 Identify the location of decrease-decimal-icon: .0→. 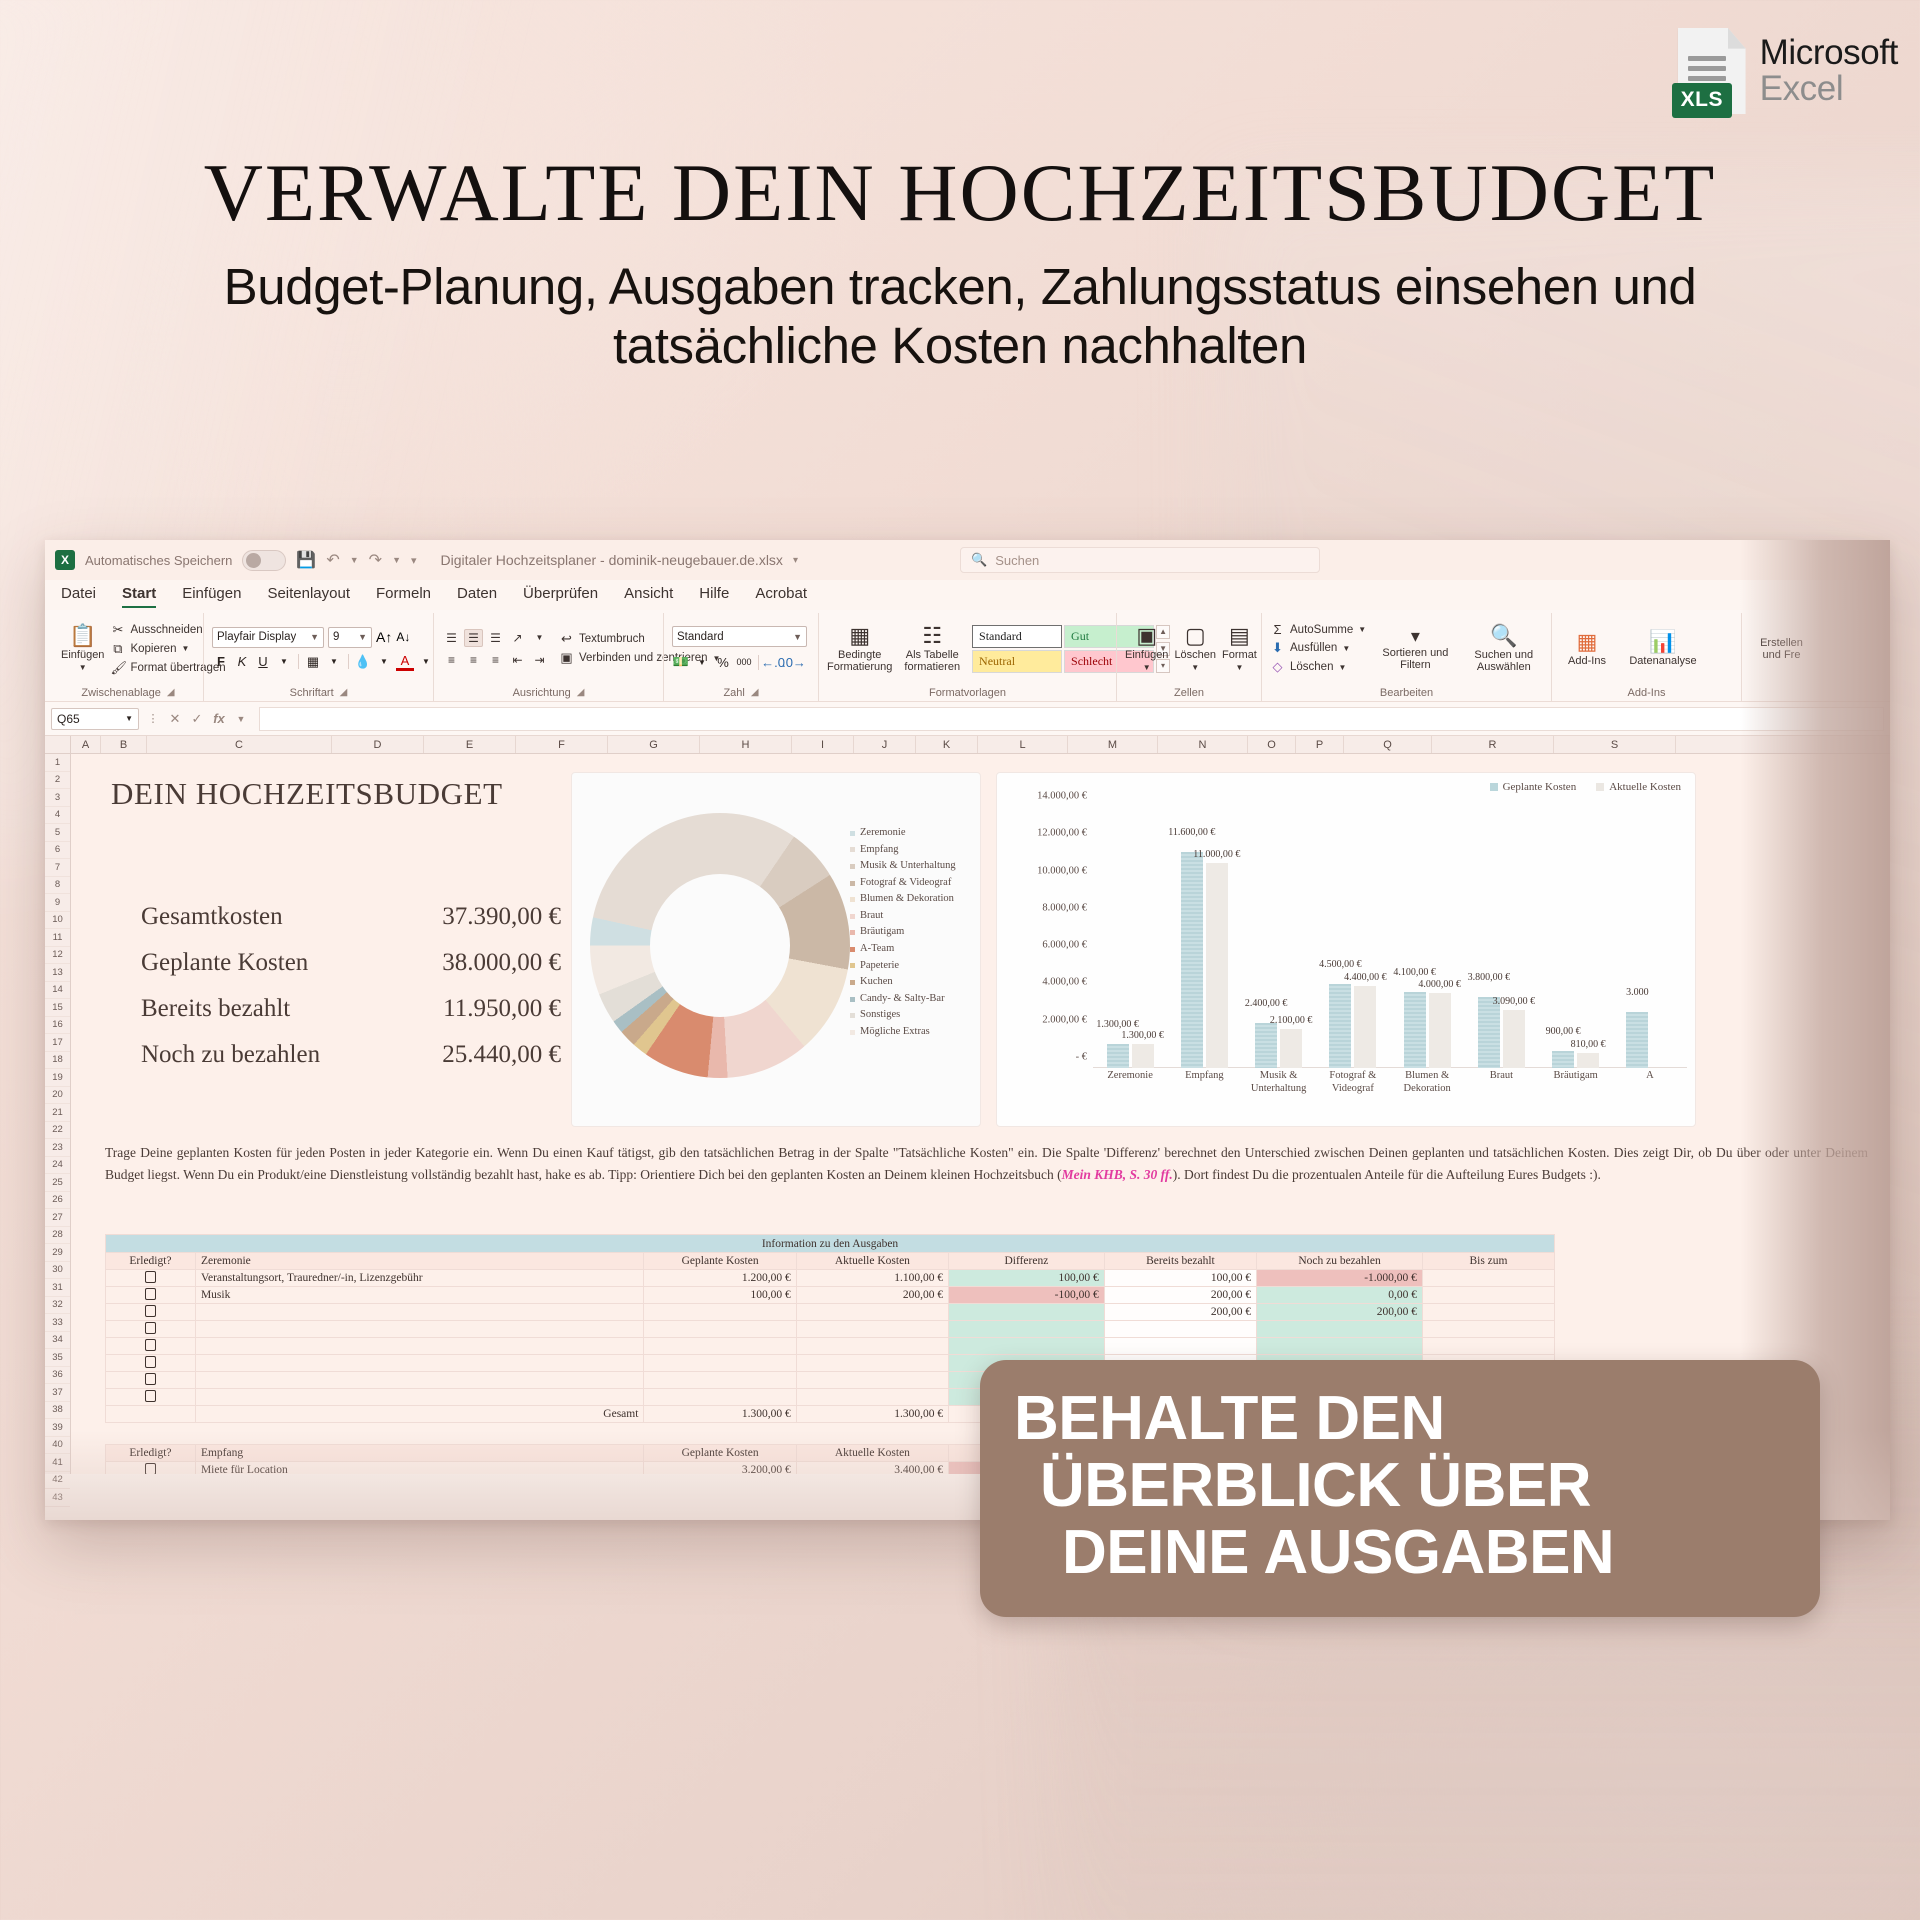
(794, 662).